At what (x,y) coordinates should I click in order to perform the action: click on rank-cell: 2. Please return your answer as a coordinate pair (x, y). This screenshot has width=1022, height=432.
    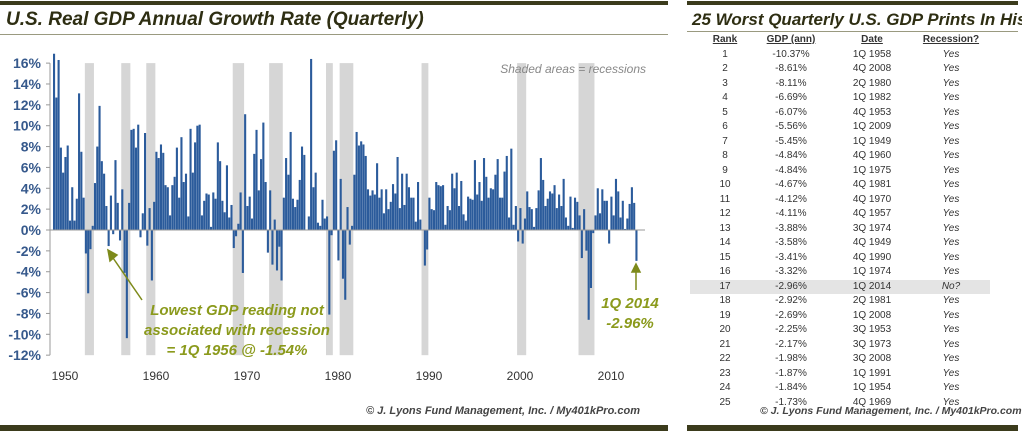
    Looking at the image, I should click on (725, 68).